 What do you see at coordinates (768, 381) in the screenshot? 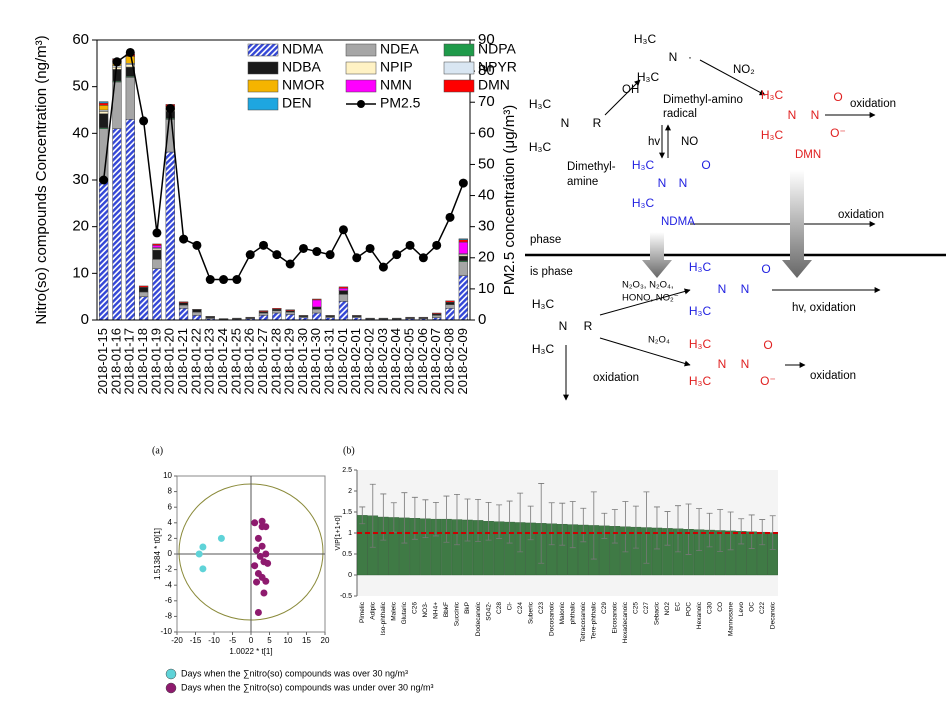
I see `atom-label: O⁻` at bounding box center [768, 381].